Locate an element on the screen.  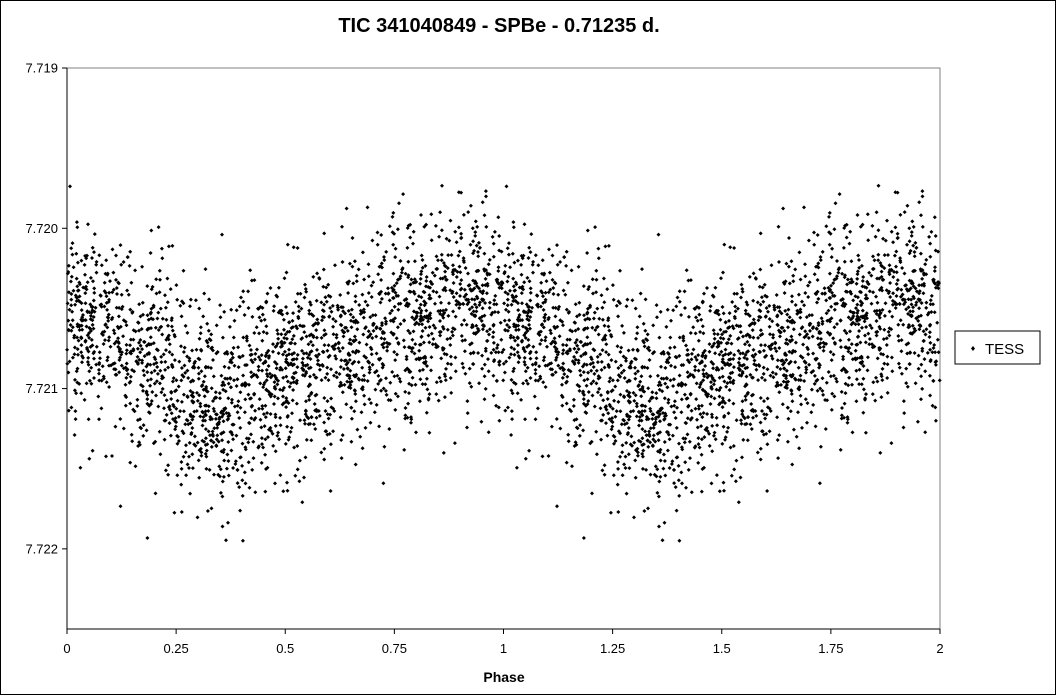
y-tick-label: 7.720 is located at coordinates (41, 228).